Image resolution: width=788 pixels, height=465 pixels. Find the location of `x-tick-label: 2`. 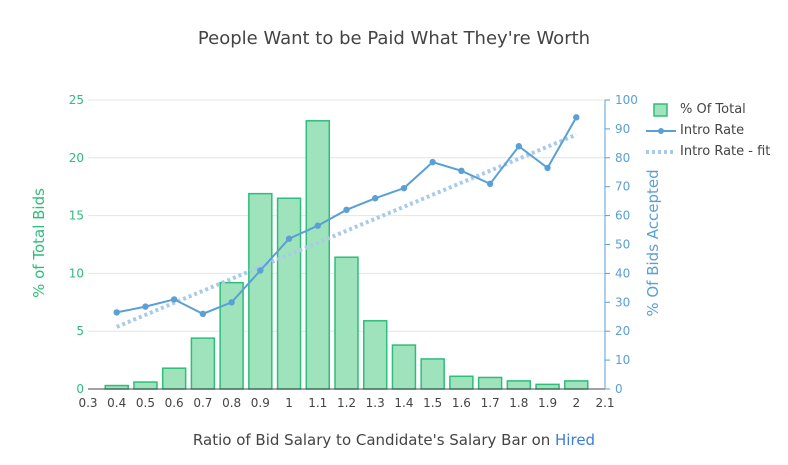

x-tick-label: 2 is located at coordinates (576, 403).